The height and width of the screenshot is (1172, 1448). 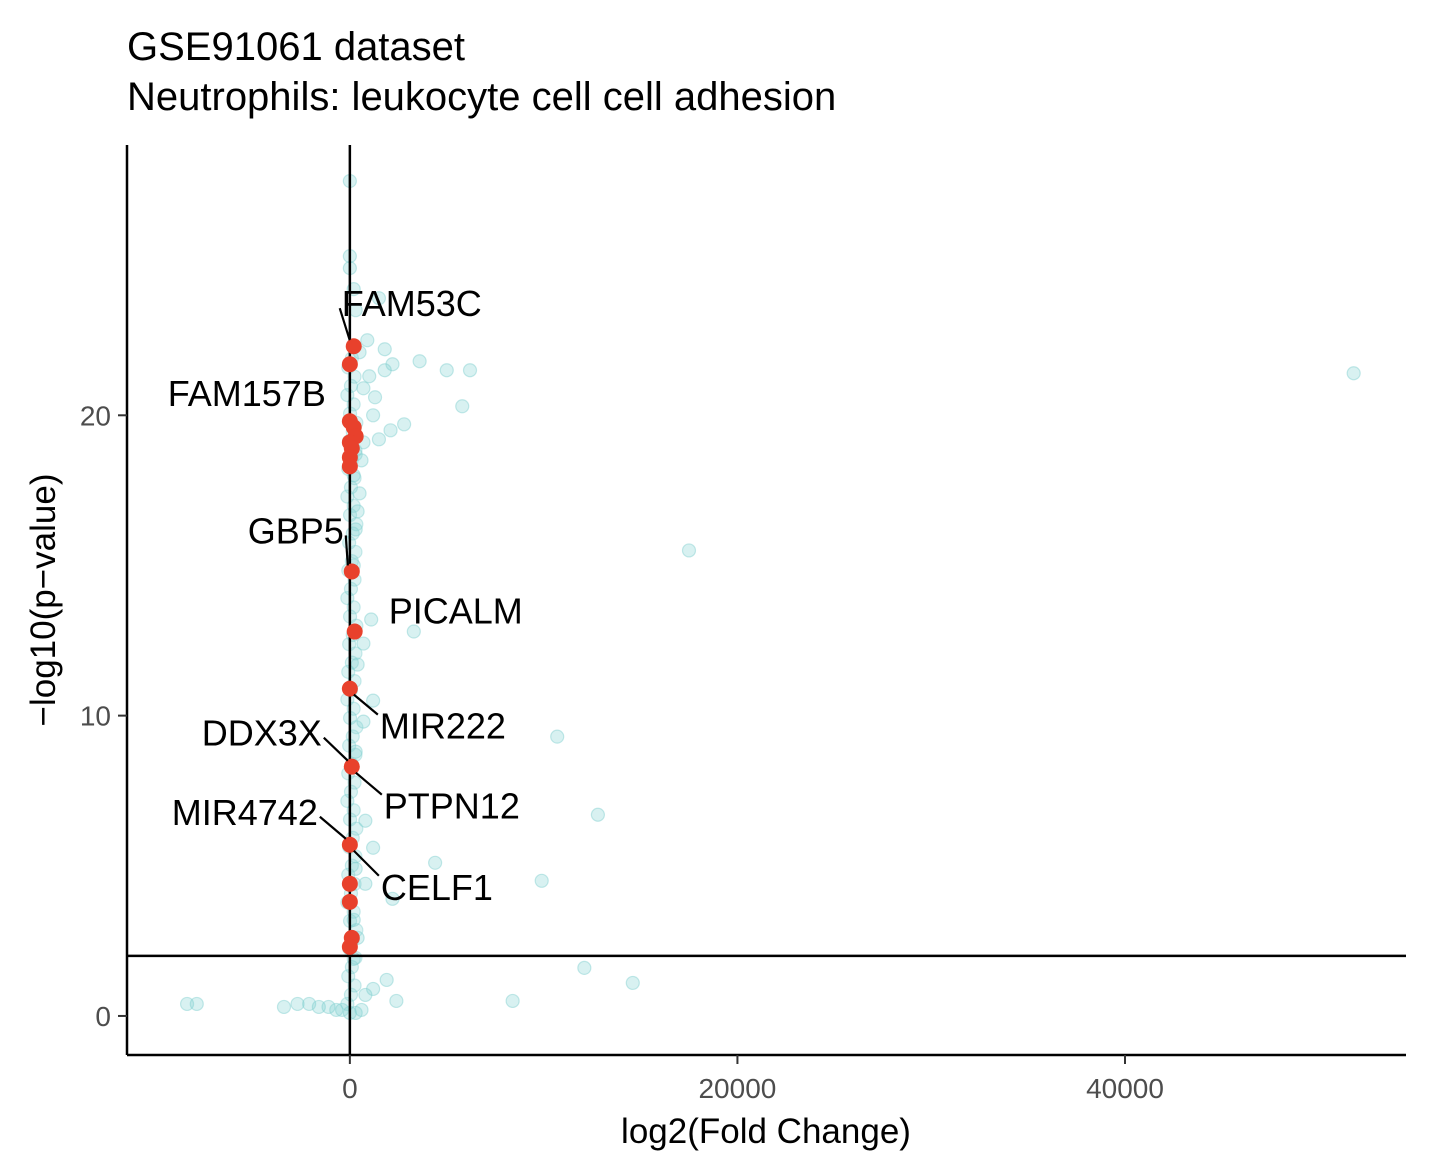 I want to click on gene-label: PICALM, so click(x=456, y=611).